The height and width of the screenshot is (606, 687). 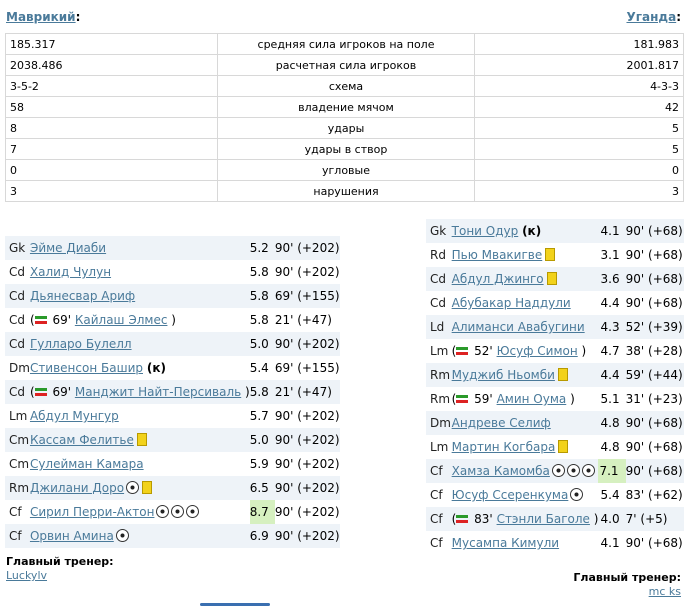 I want to click on player-row: Cf Юсуф Ссеренкума 5.4 83' (+62), so click(x=555, y=495).